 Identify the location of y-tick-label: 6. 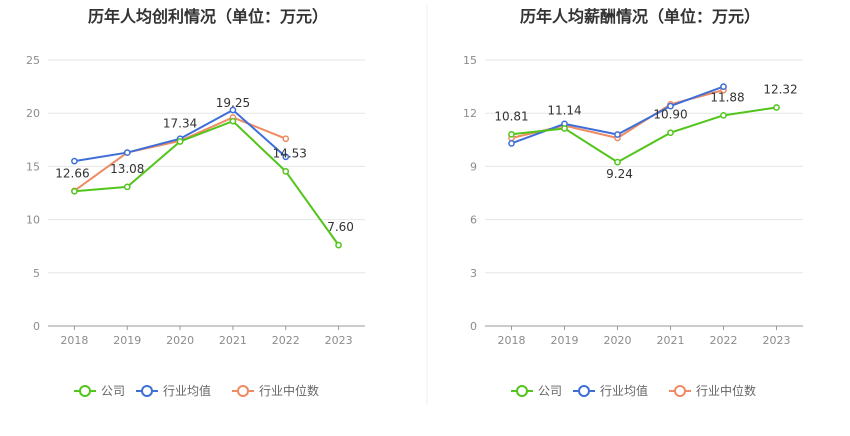
(473, 220).